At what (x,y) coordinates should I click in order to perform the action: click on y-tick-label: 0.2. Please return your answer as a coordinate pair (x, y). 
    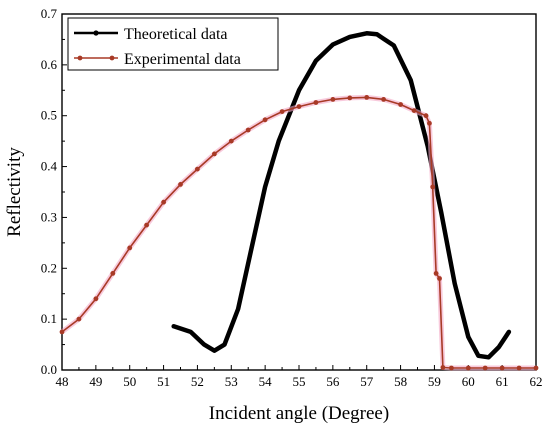
    Looking at the image, I should click on (49, 267).